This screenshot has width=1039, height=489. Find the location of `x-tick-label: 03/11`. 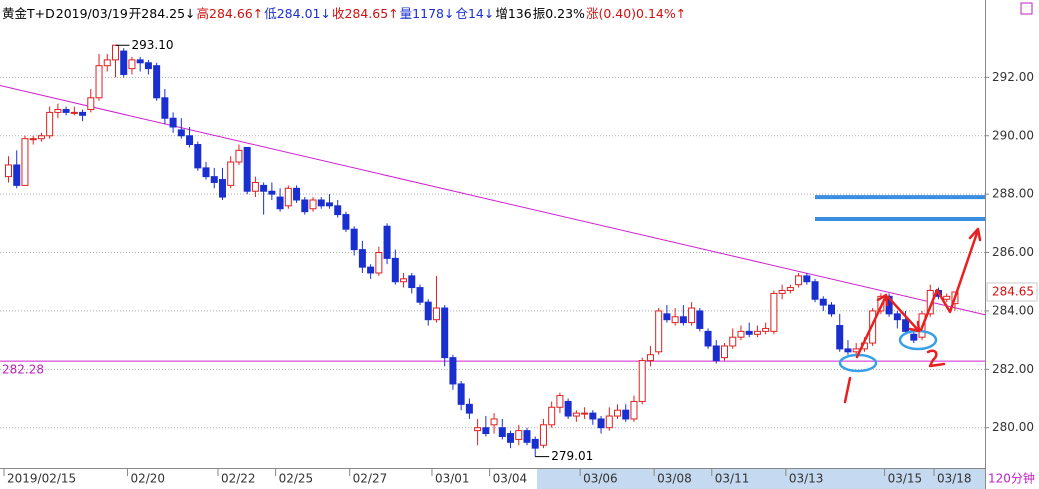

x-tick-label: 03/11 is located at coordinates (732, 479).